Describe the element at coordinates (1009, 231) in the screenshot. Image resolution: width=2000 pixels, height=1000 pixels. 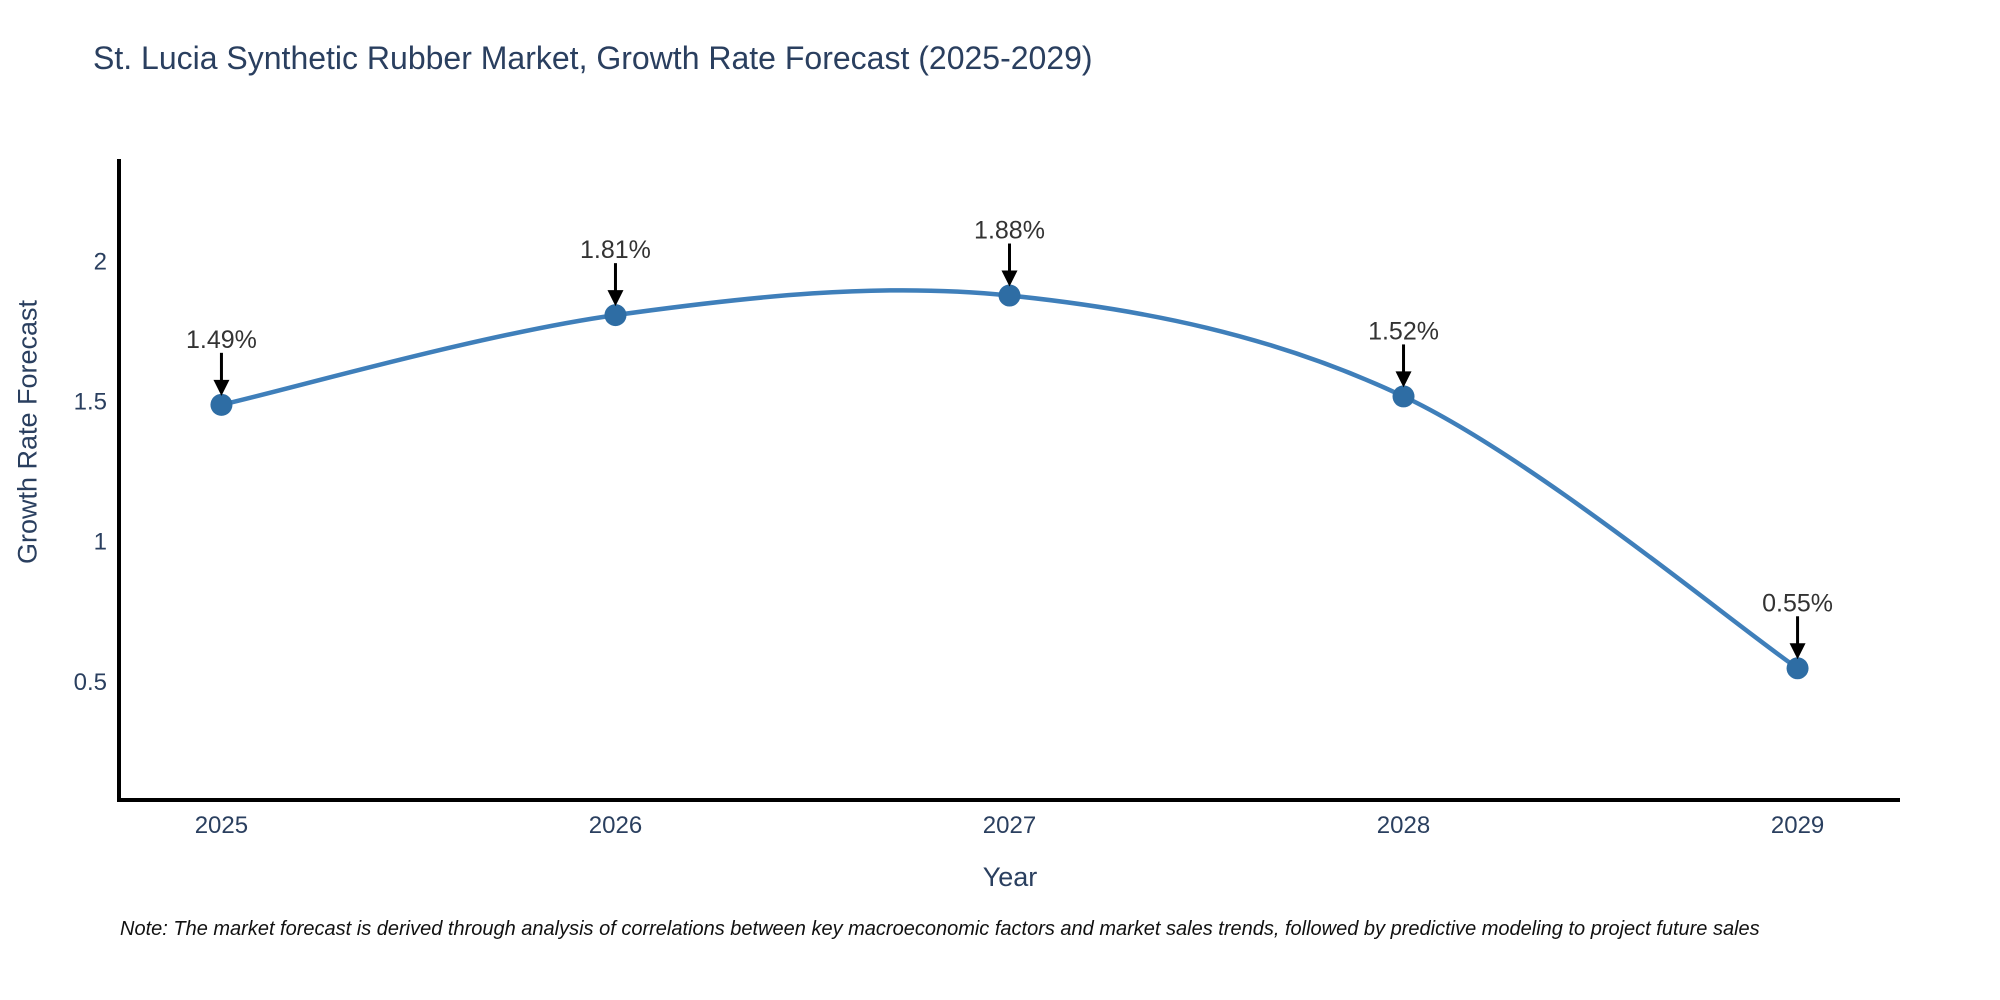
I see `data-point-label: 1.88%` at that location.